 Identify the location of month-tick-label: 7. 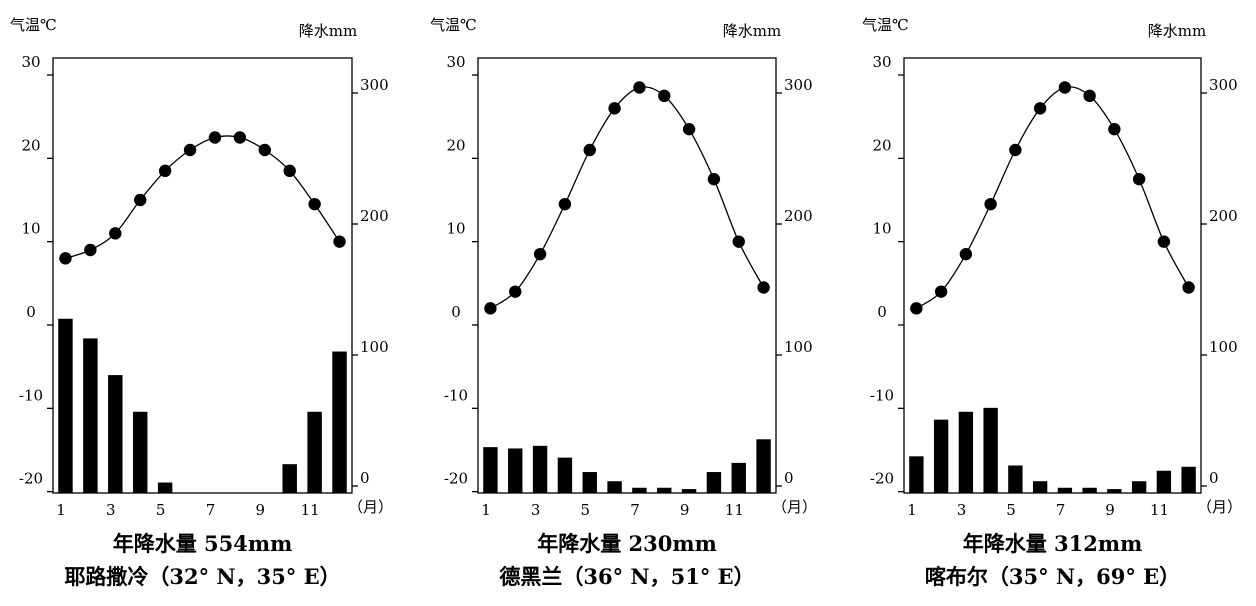
(635, 510).